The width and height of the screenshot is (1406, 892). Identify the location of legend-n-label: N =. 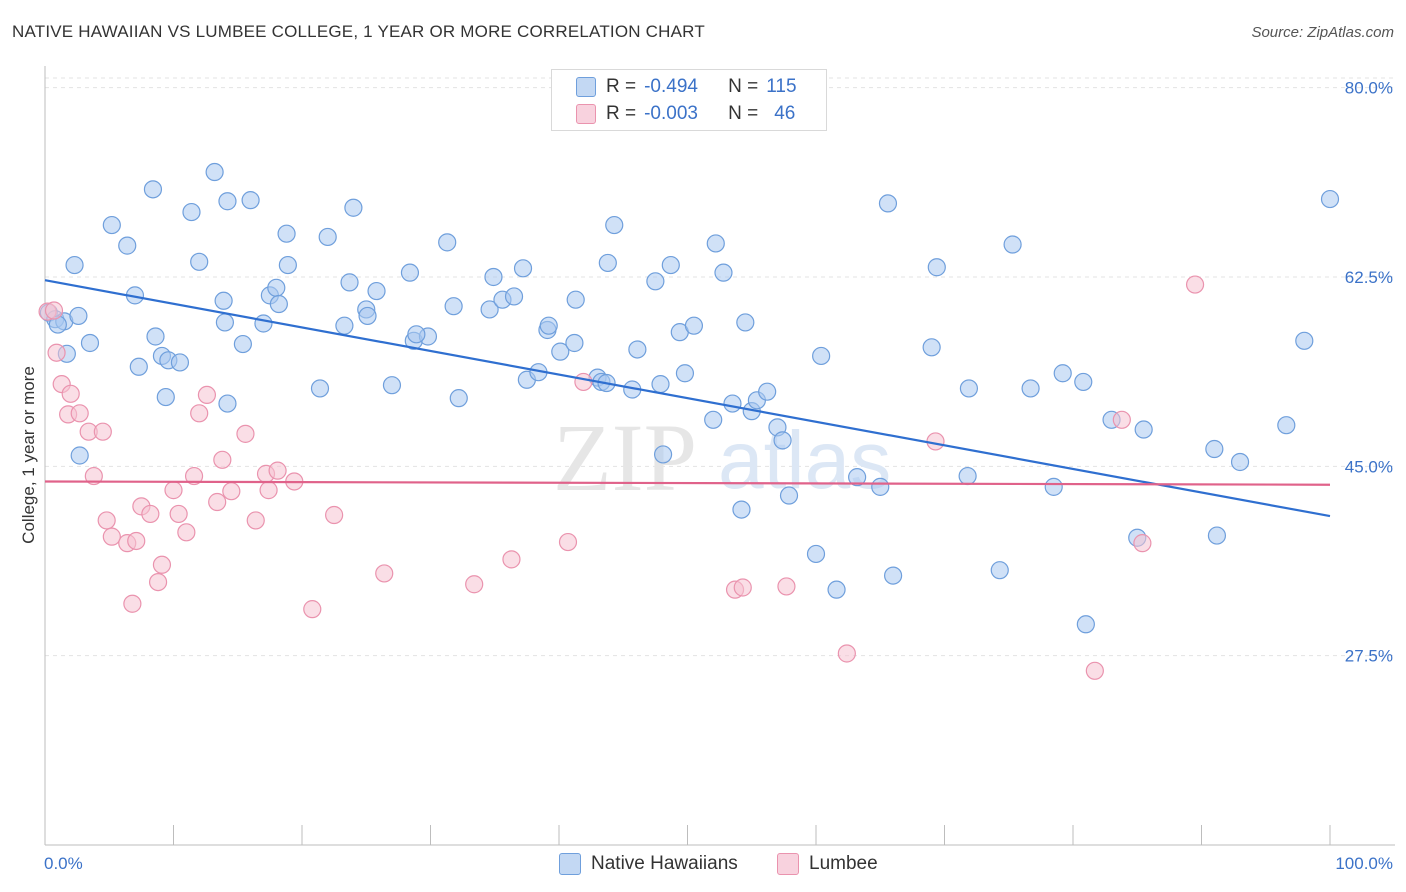
(743, 113).